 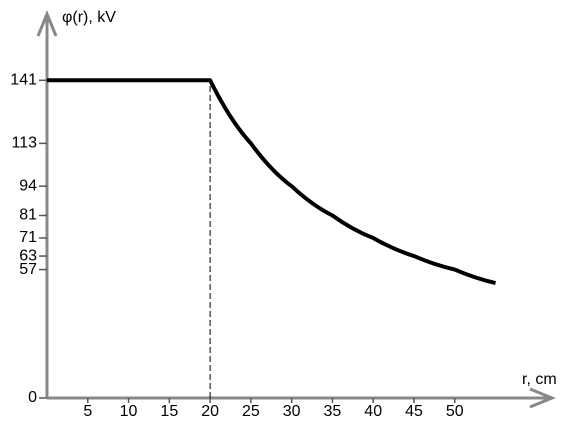 What do you see at coordinates (251, 411) in the screenshot?
I see `x-tick-label: 25` at bounding box center [251, 411].